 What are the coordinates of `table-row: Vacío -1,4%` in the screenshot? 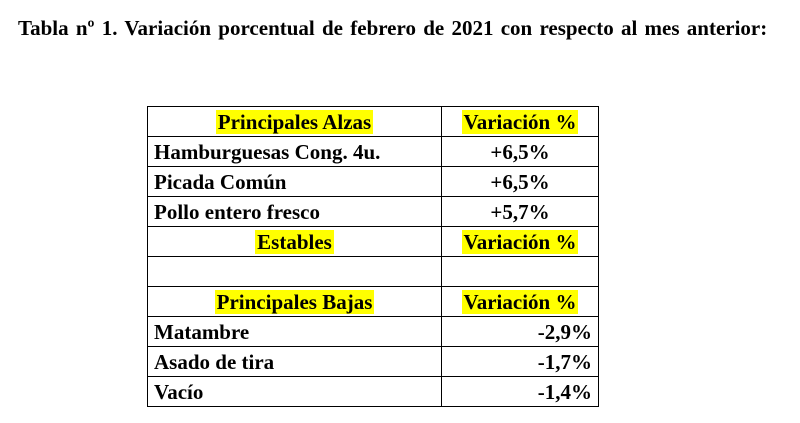 It's located at (373, 391).